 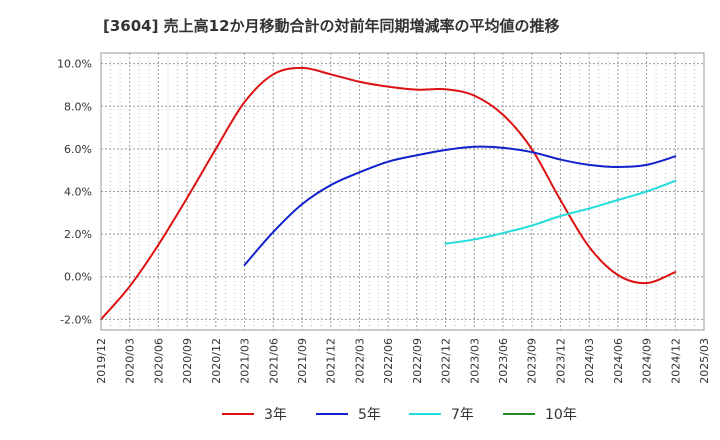 I want to click on y-tick-label: -2.0%, so click(x=76, y=319).